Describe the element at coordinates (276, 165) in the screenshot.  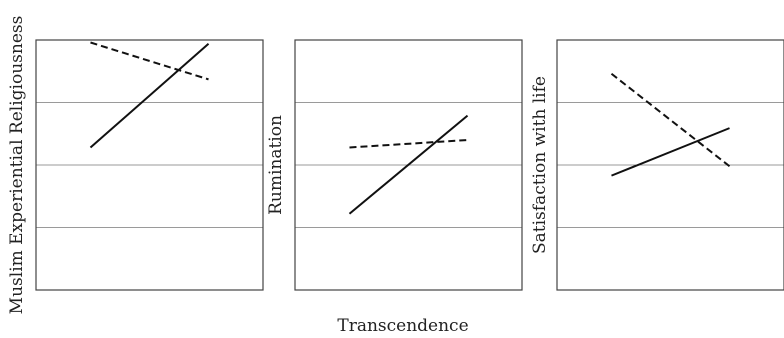
I see `y-axis-label: Rumination` at that location.